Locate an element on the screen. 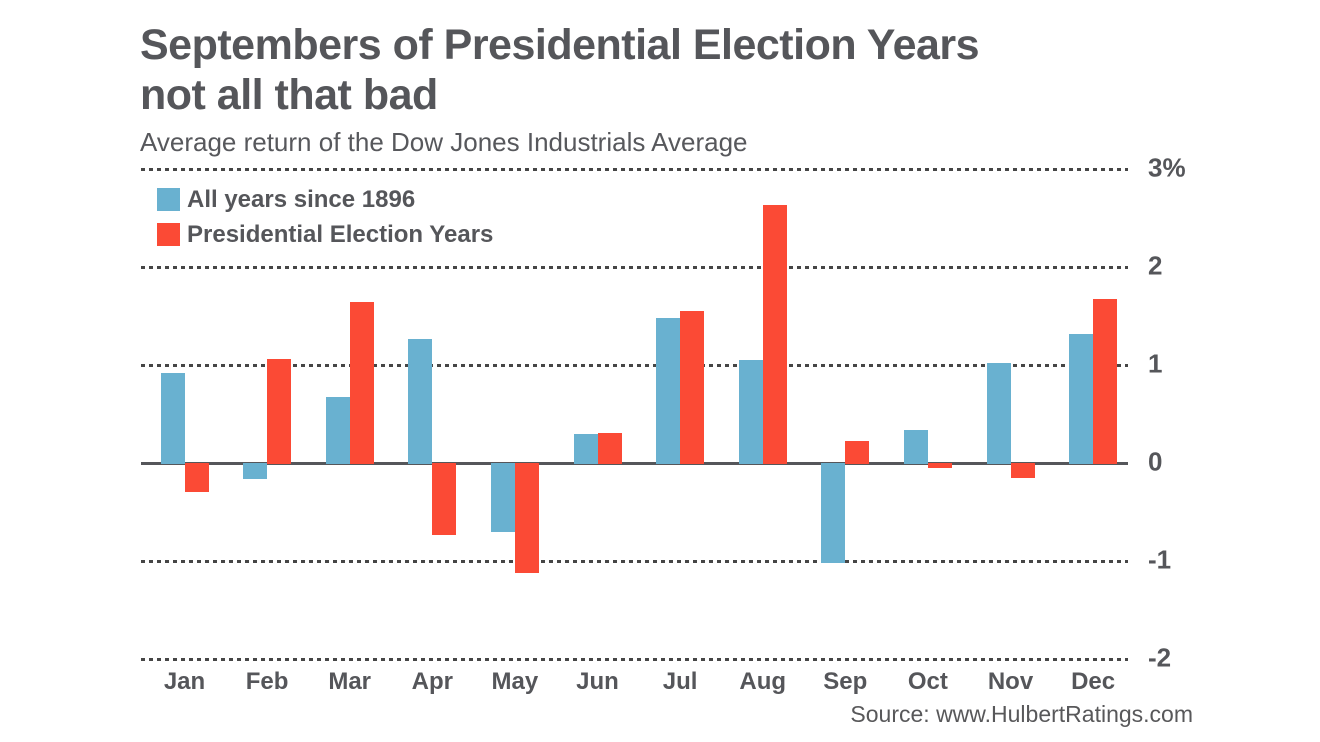 The height and width of the screenshot is (742, 1320). legend-item-all-years: All years since 1896 is located at coordinates (325, 199).